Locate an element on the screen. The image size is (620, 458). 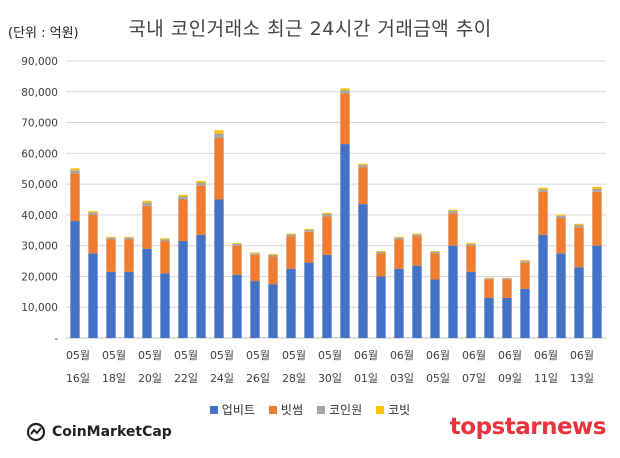
x-tick-day: 18일 is located at coordinates (114, 378).